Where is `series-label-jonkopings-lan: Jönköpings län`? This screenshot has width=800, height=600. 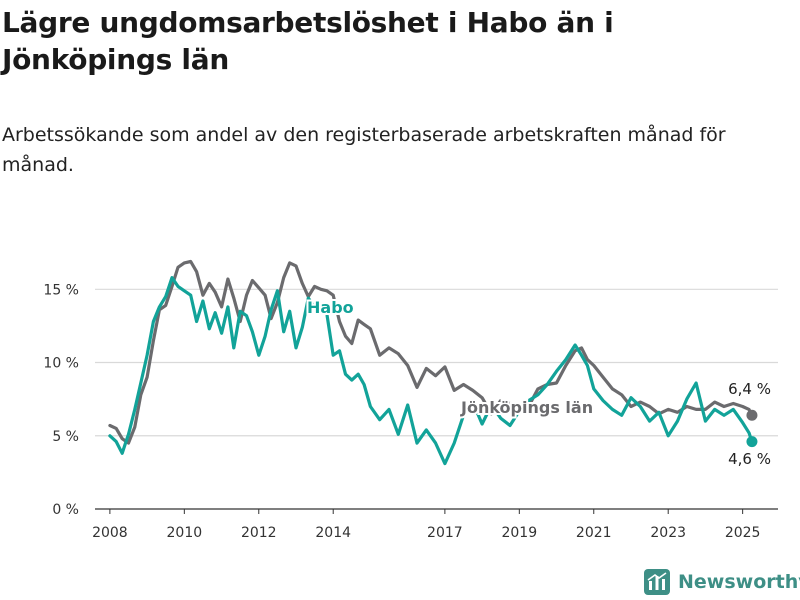 series-label-jonkopings-lan: Jönköpings län is located at coordinates (526, 407).